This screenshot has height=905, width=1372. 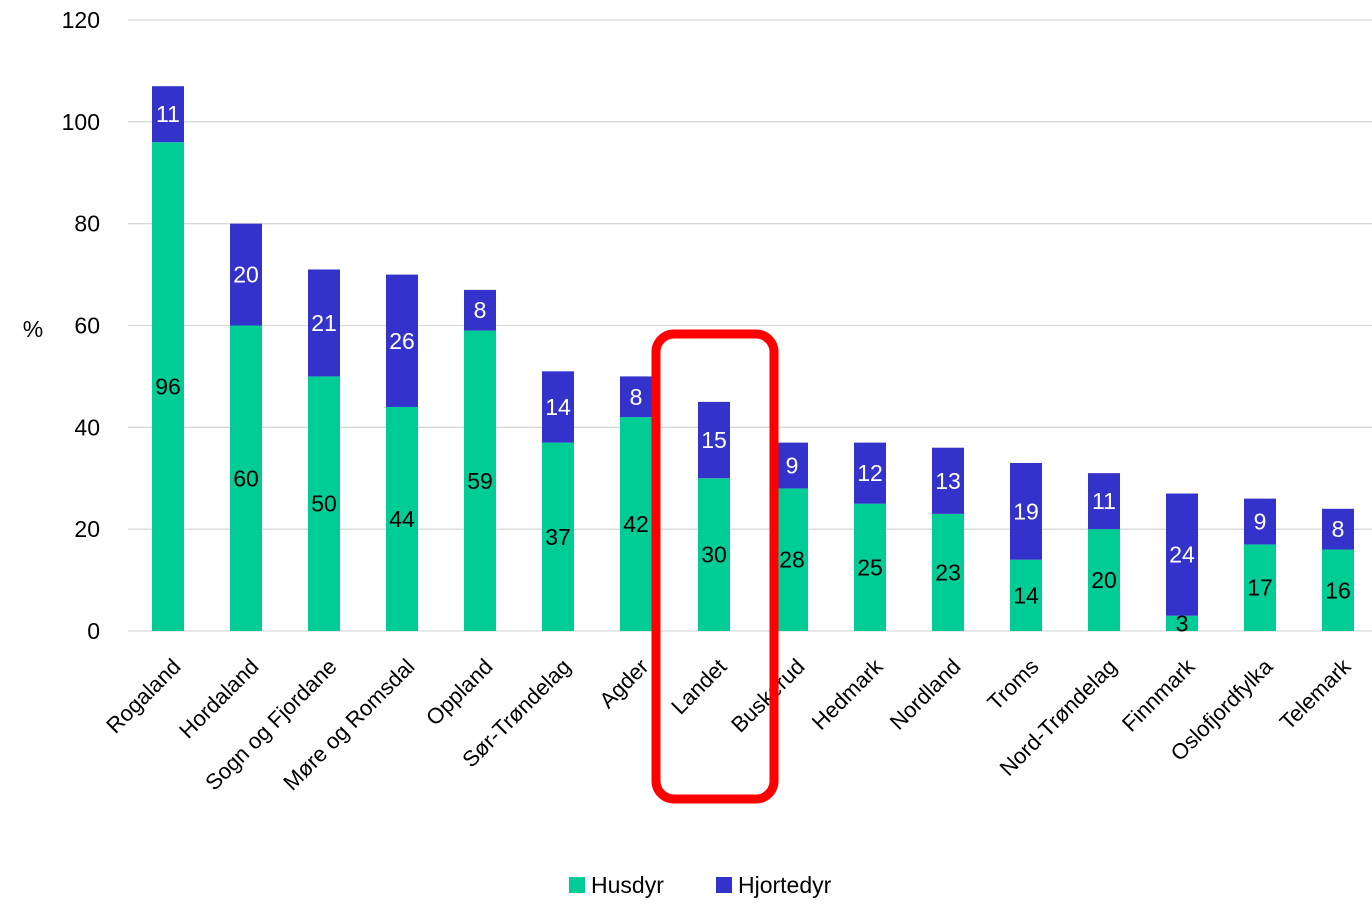 I want to click on data-label: 30, so click(x=714, y=555).